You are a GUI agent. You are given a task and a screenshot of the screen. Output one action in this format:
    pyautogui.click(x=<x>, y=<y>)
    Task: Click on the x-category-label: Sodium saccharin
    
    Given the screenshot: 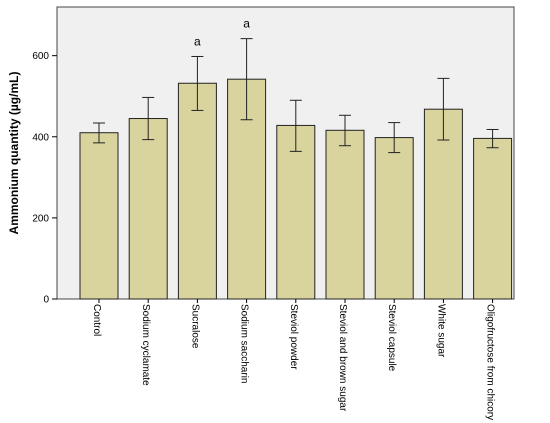 What is the action you would take?
    pyautogui.click(x=244, y=343)
    